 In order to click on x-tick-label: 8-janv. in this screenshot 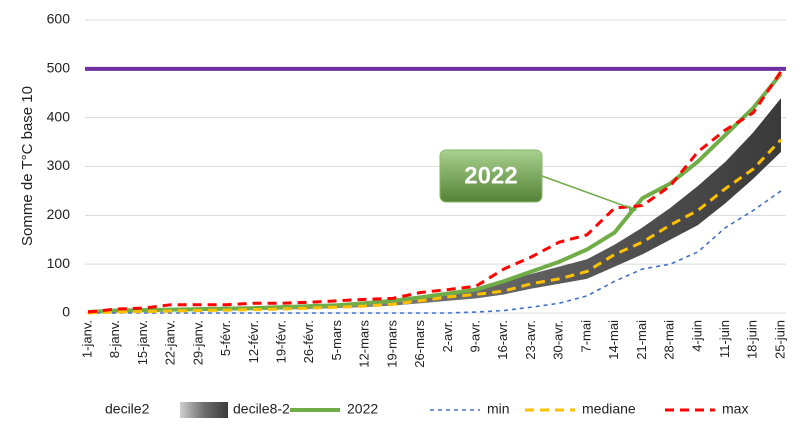, I will do `click(114, 339)`.